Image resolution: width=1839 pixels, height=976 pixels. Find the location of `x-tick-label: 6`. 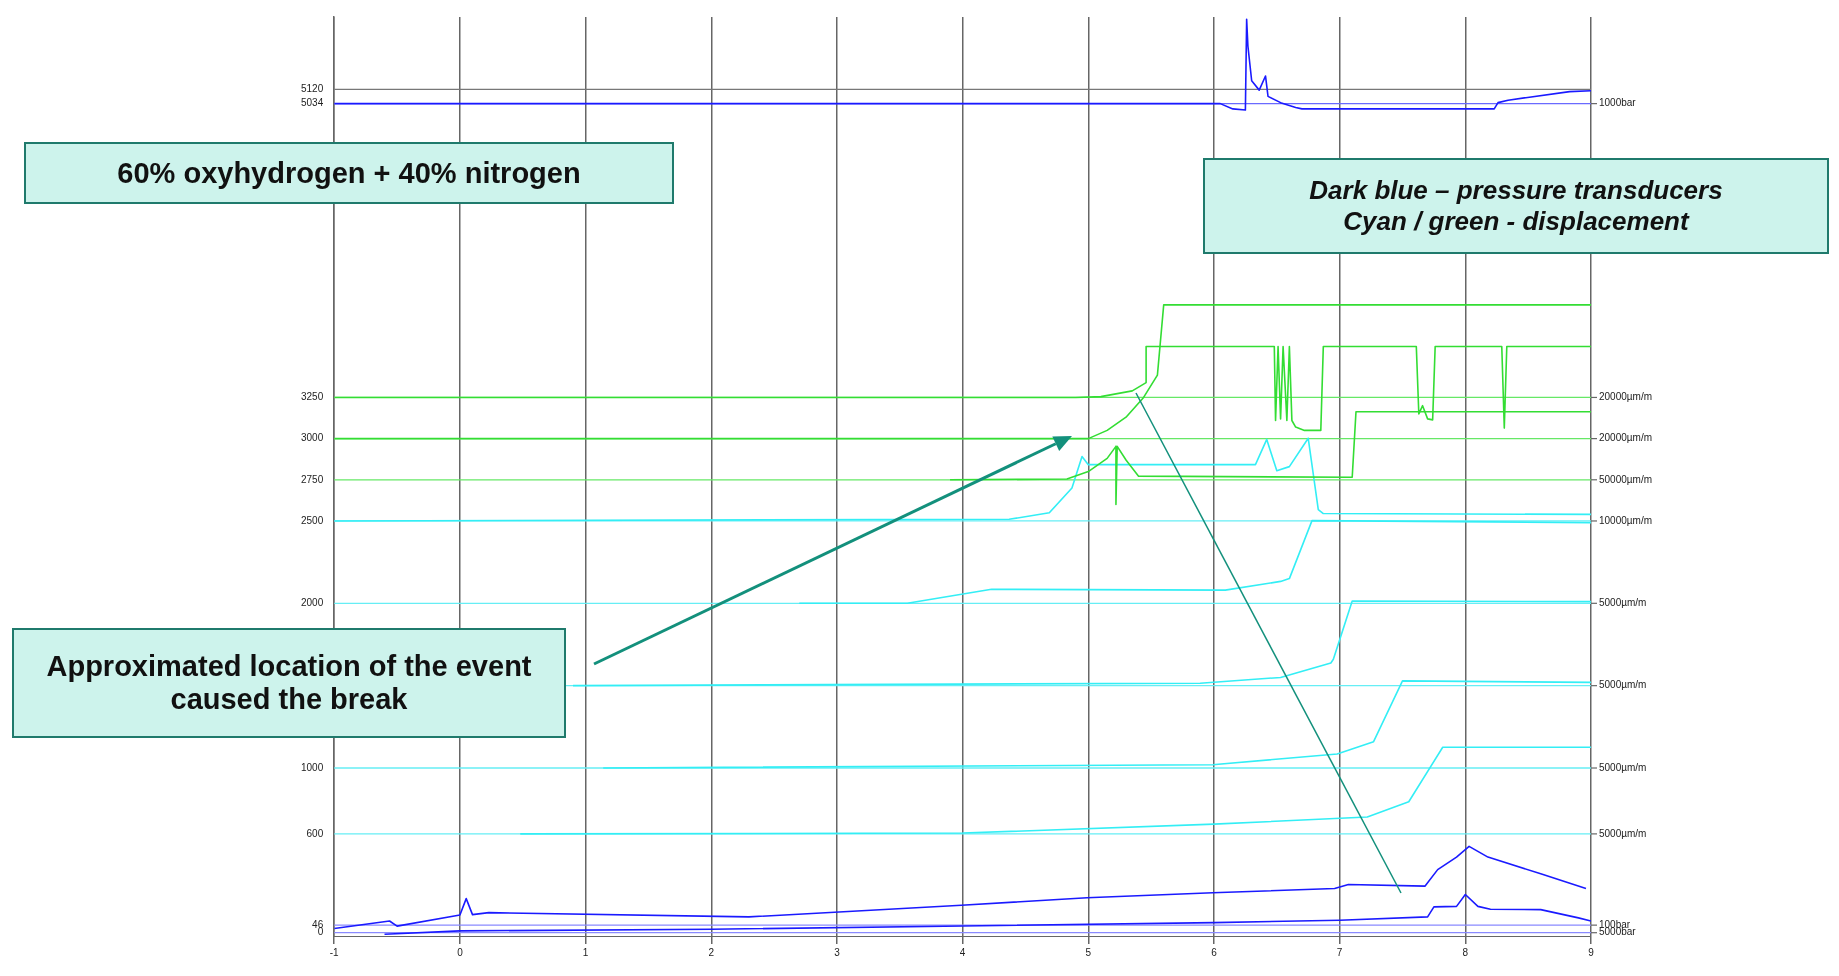

x-tick-label: 6 is located at coordinates (1214, 952).